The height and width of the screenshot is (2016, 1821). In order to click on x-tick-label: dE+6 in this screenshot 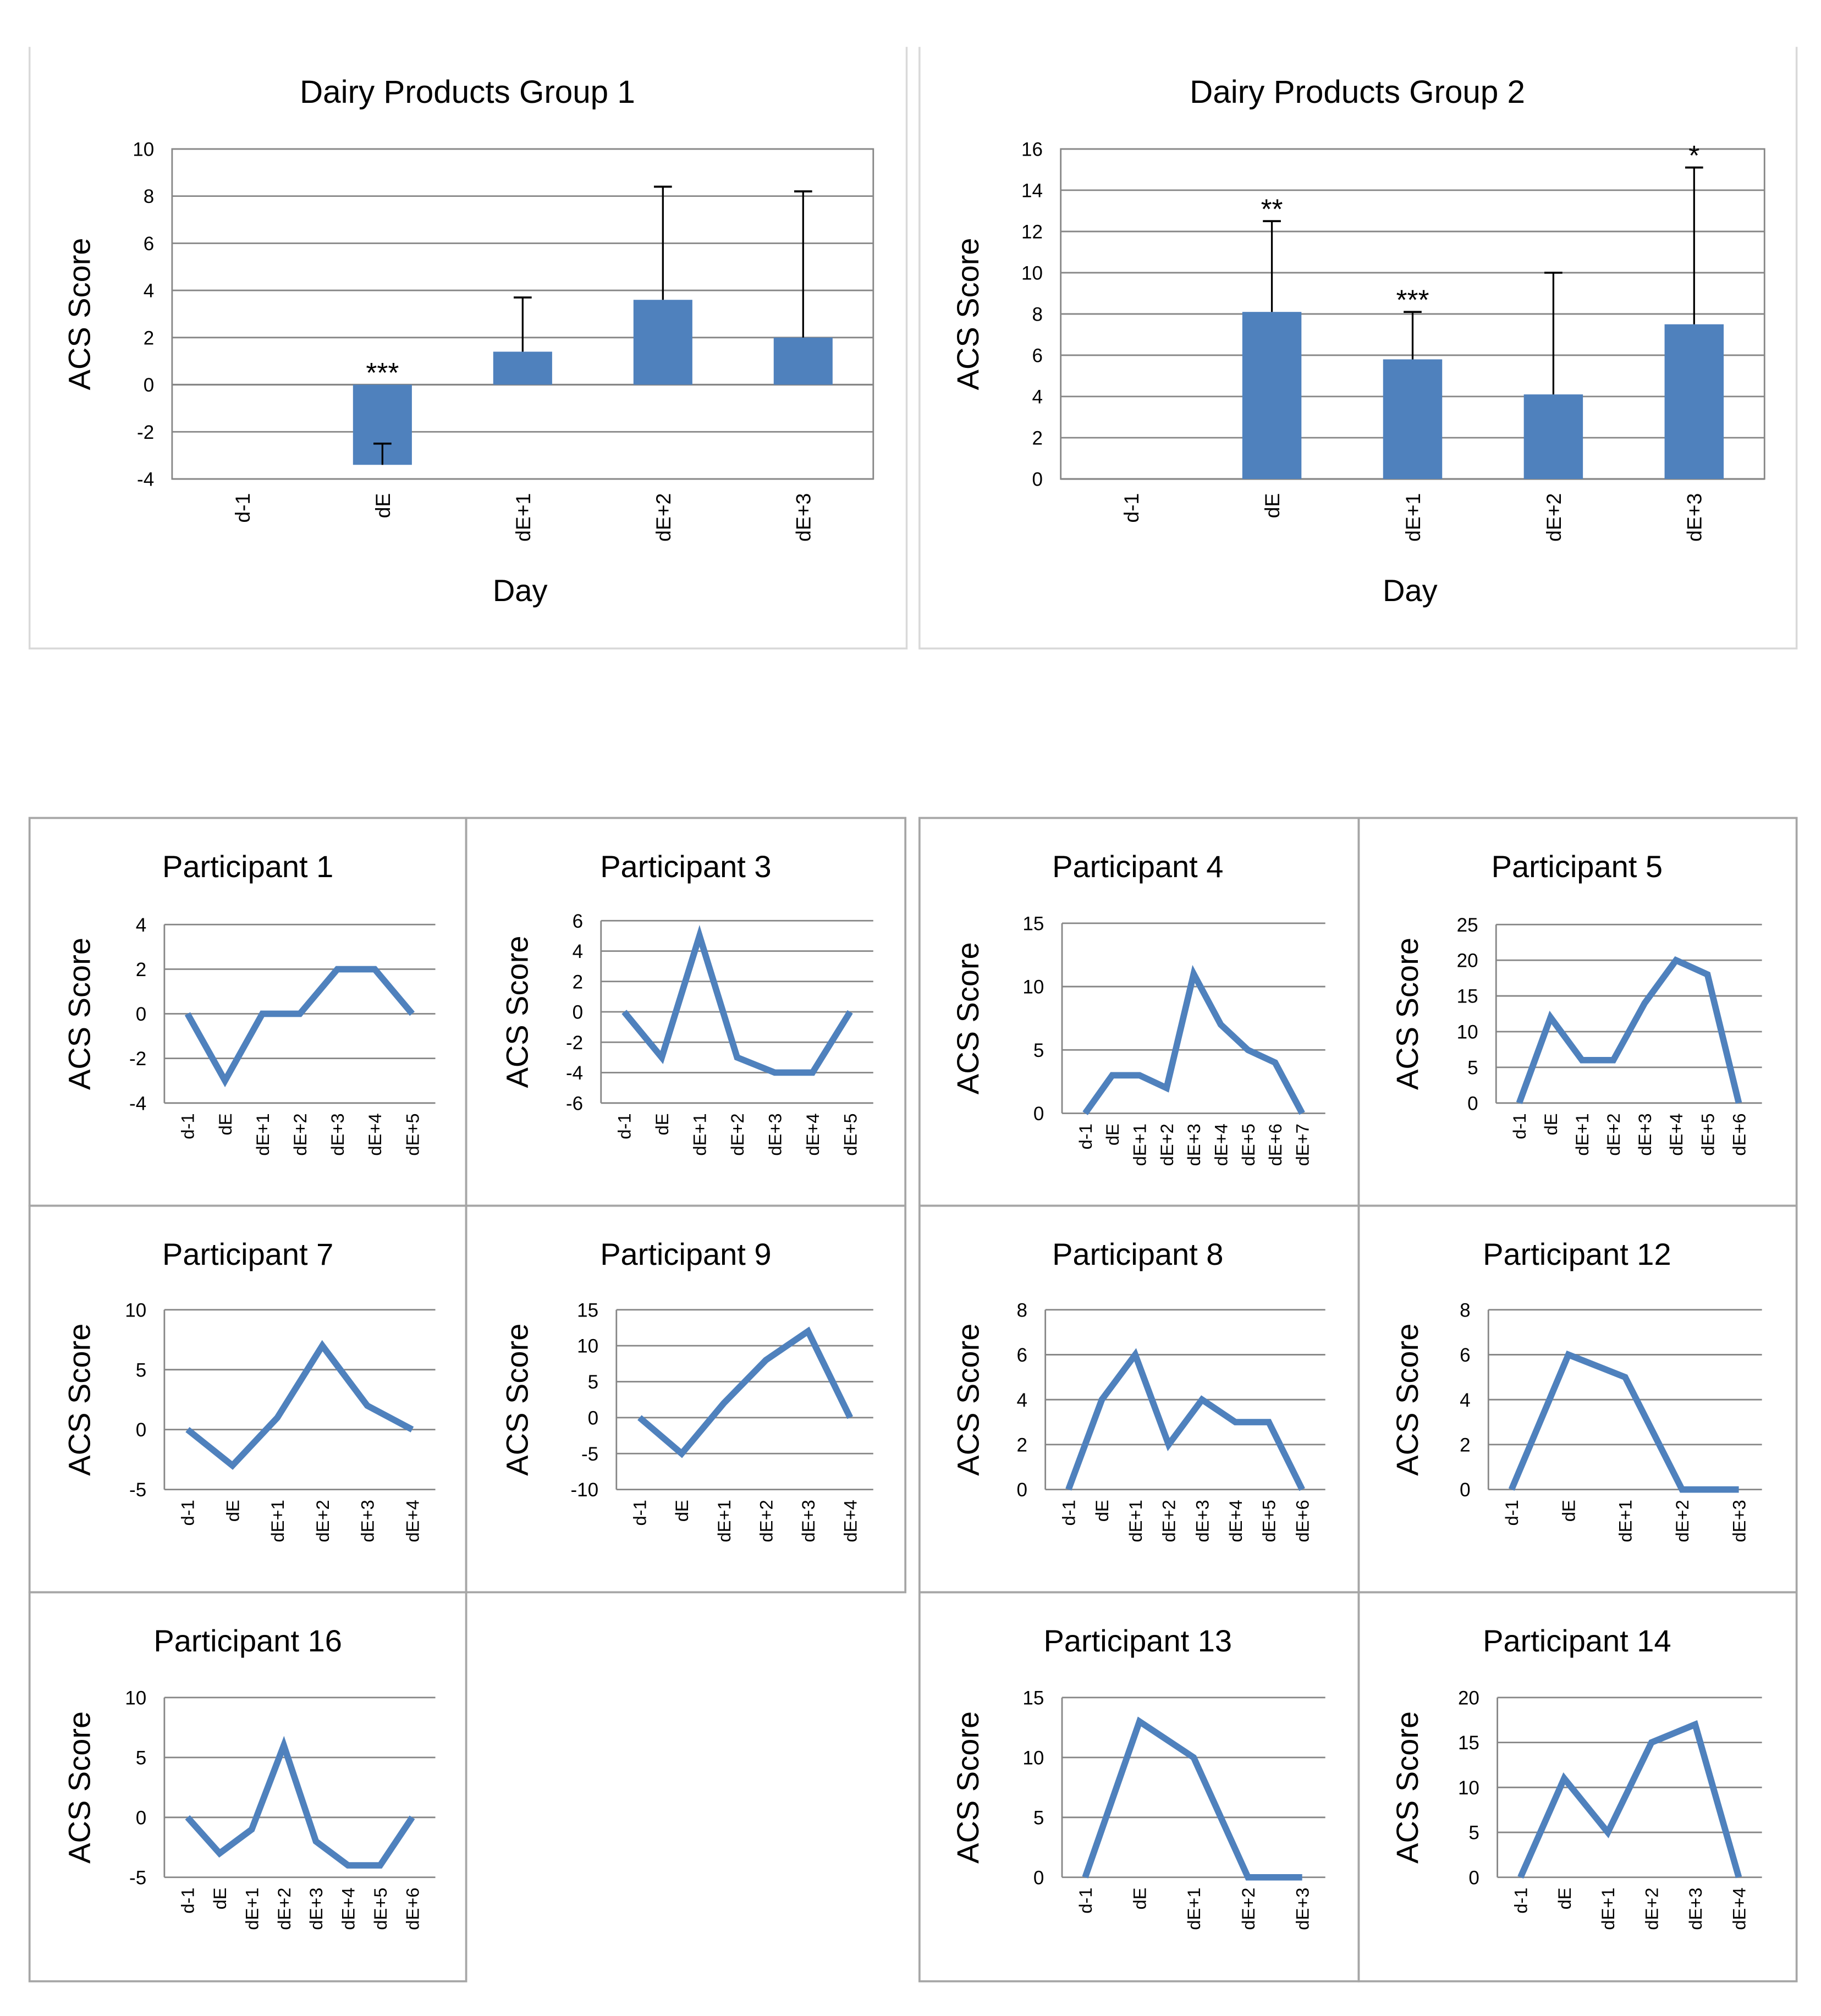, I will do `click(412, 1908)`.